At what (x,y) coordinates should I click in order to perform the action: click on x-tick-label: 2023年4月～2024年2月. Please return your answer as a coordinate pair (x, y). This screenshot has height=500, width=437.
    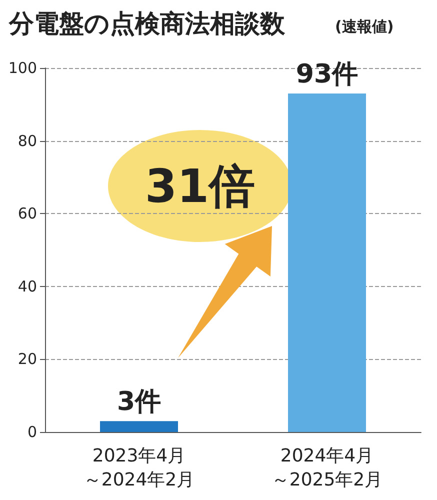
    Looking at the image, I should click on (139, 468).